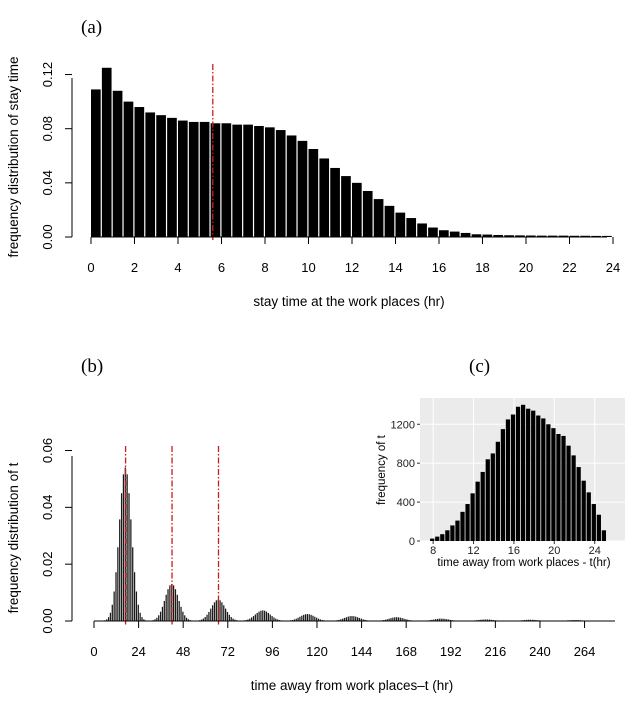  Describe the element at coordinates (92, 366) in the screenshot. I see `panel-b-label: (b)` at that location.